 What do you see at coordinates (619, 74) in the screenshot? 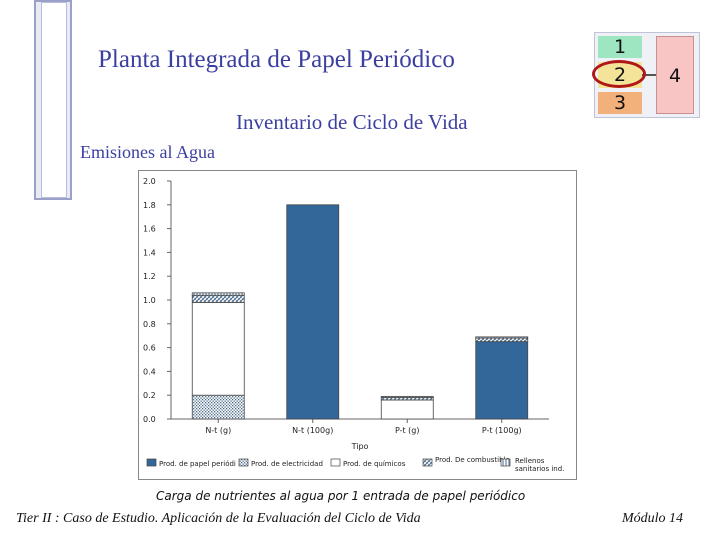
I see `current-step-highlight-ring` at bounding box center [619, 74].